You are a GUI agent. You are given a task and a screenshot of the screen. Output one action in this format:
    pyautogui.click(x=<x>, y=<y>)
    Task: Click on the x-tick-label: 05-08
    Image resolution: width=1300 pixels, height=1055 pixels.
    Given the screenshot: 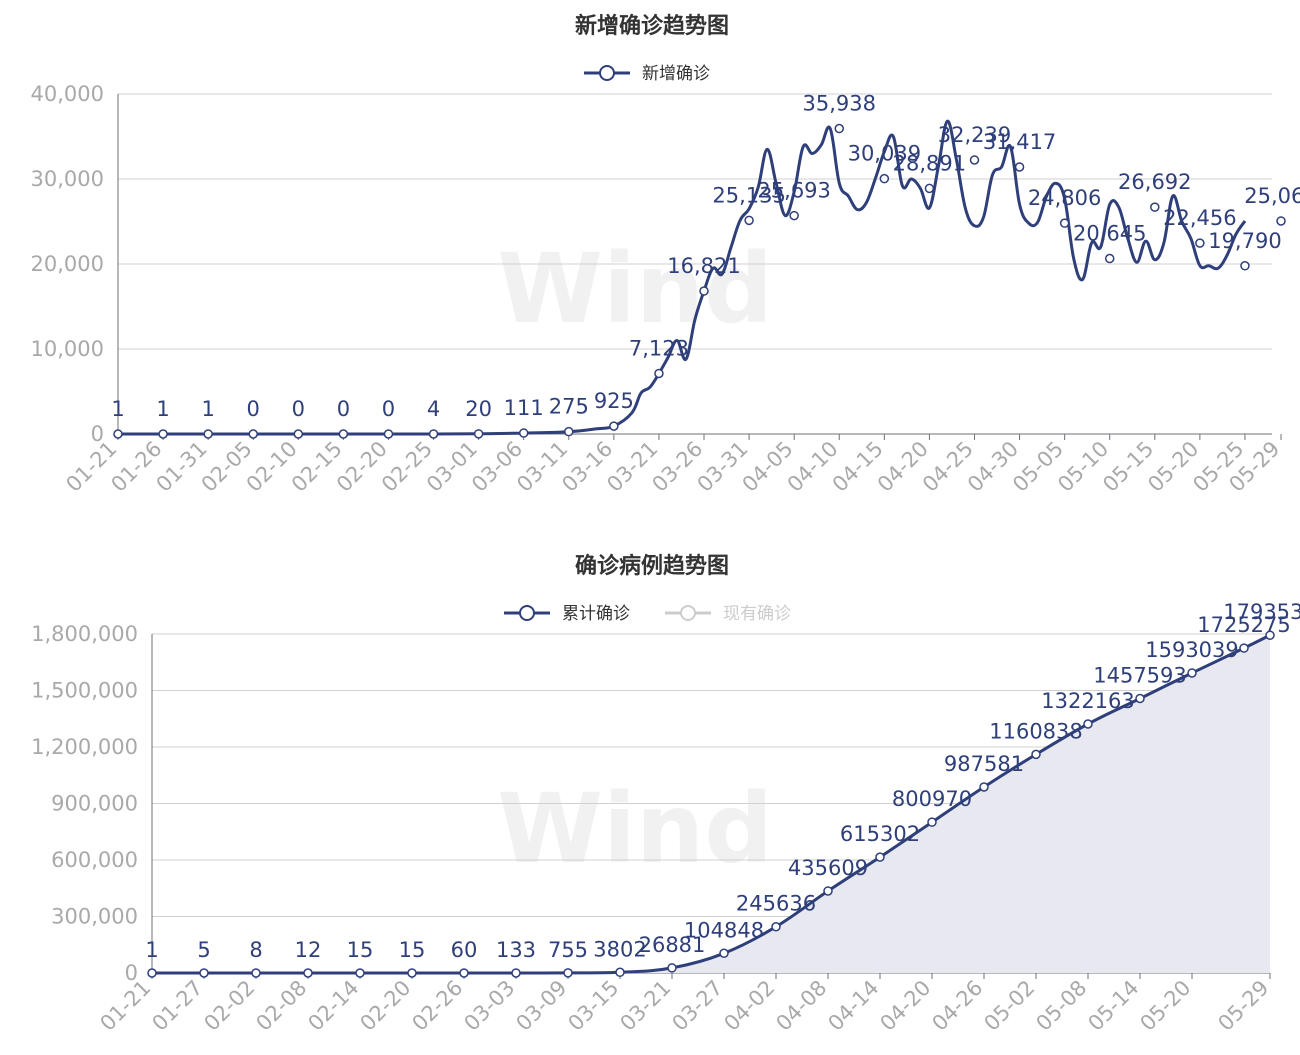 What is the action you would take?
    pyautogui.click(x=1061, y=1006)
    